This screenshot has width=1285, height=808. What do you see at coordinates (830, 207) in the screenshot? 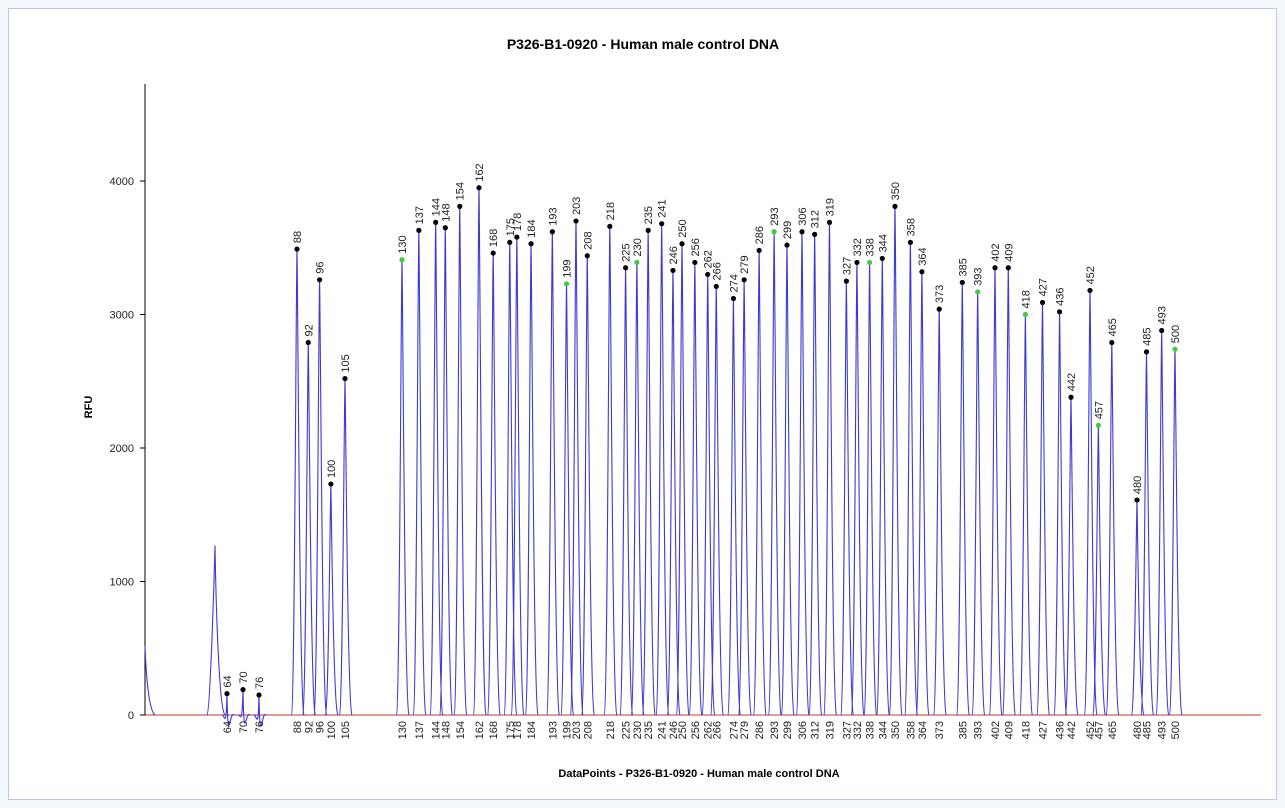
I see `peak-label: 319` at bounding box center [830, 207].